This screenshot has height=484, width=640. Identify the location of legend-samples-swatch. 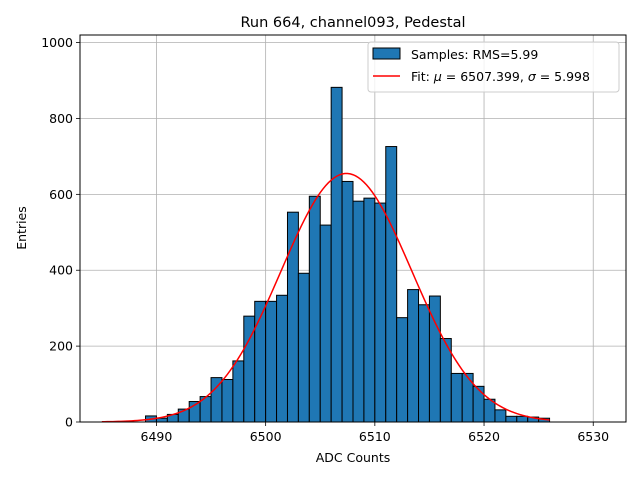
(386, 53).